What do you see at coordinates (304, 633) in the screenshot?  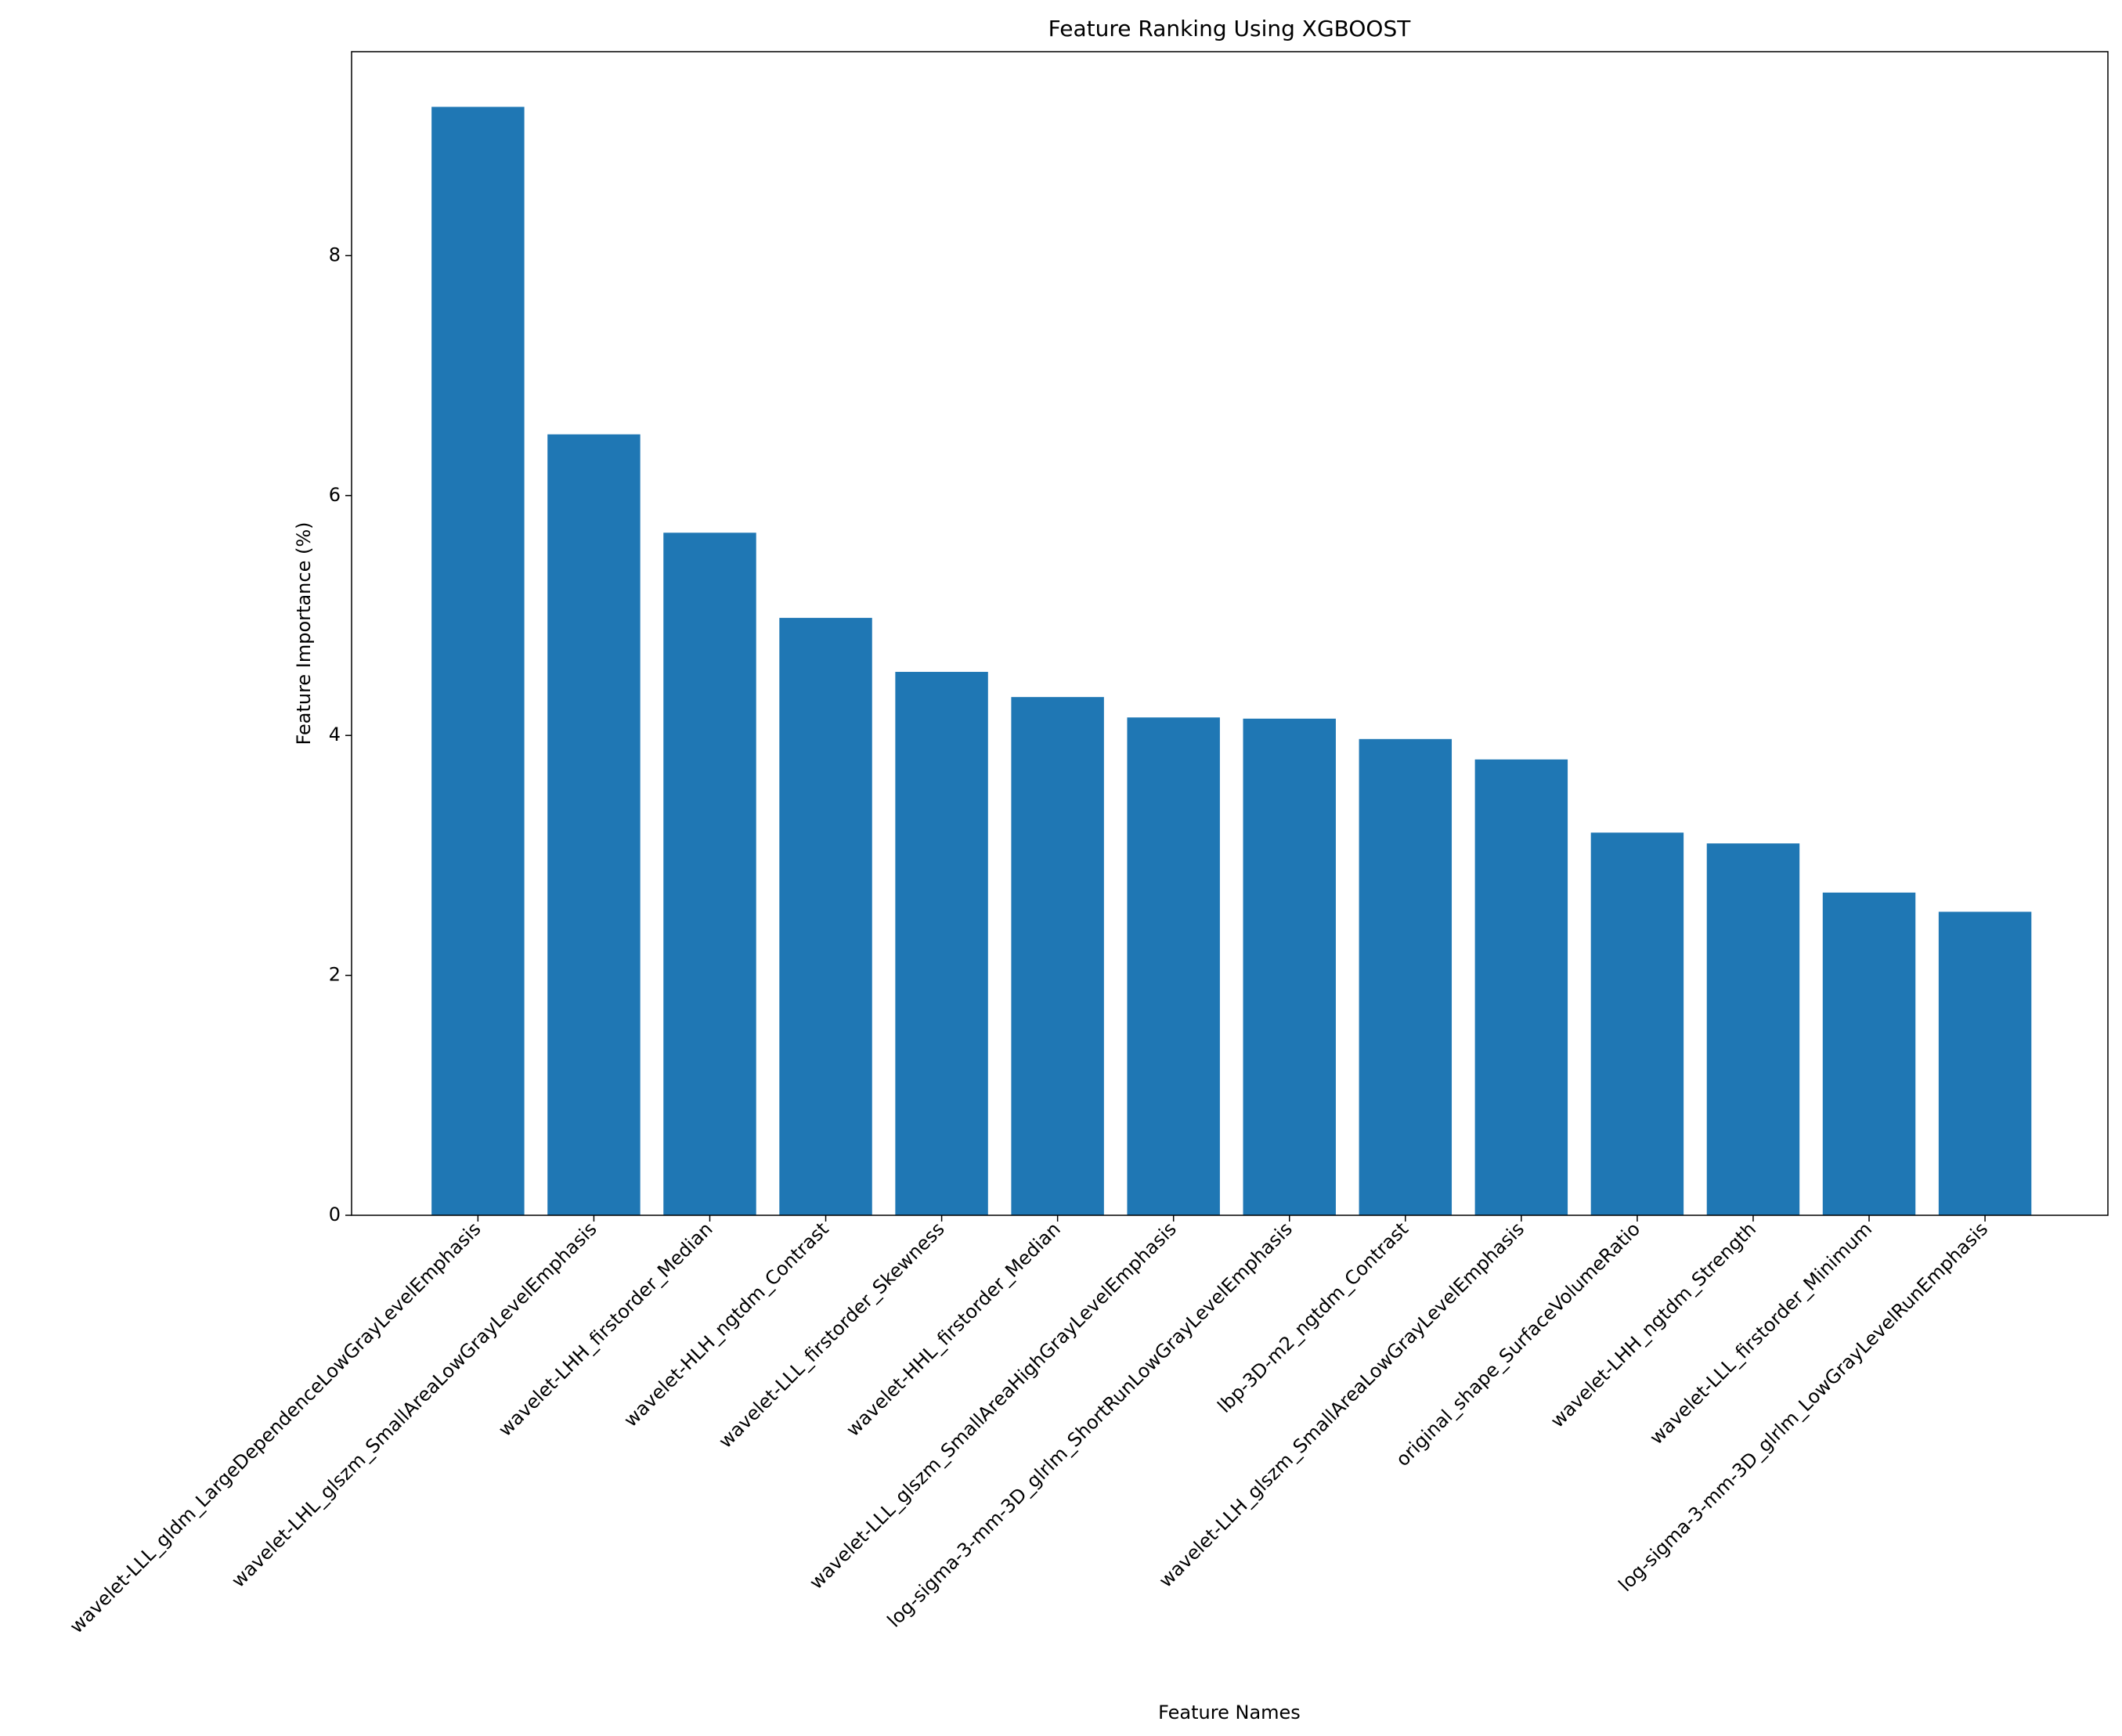 I see `y-axis-label: Feature Importance (%)` at bounding box center [304, 633].